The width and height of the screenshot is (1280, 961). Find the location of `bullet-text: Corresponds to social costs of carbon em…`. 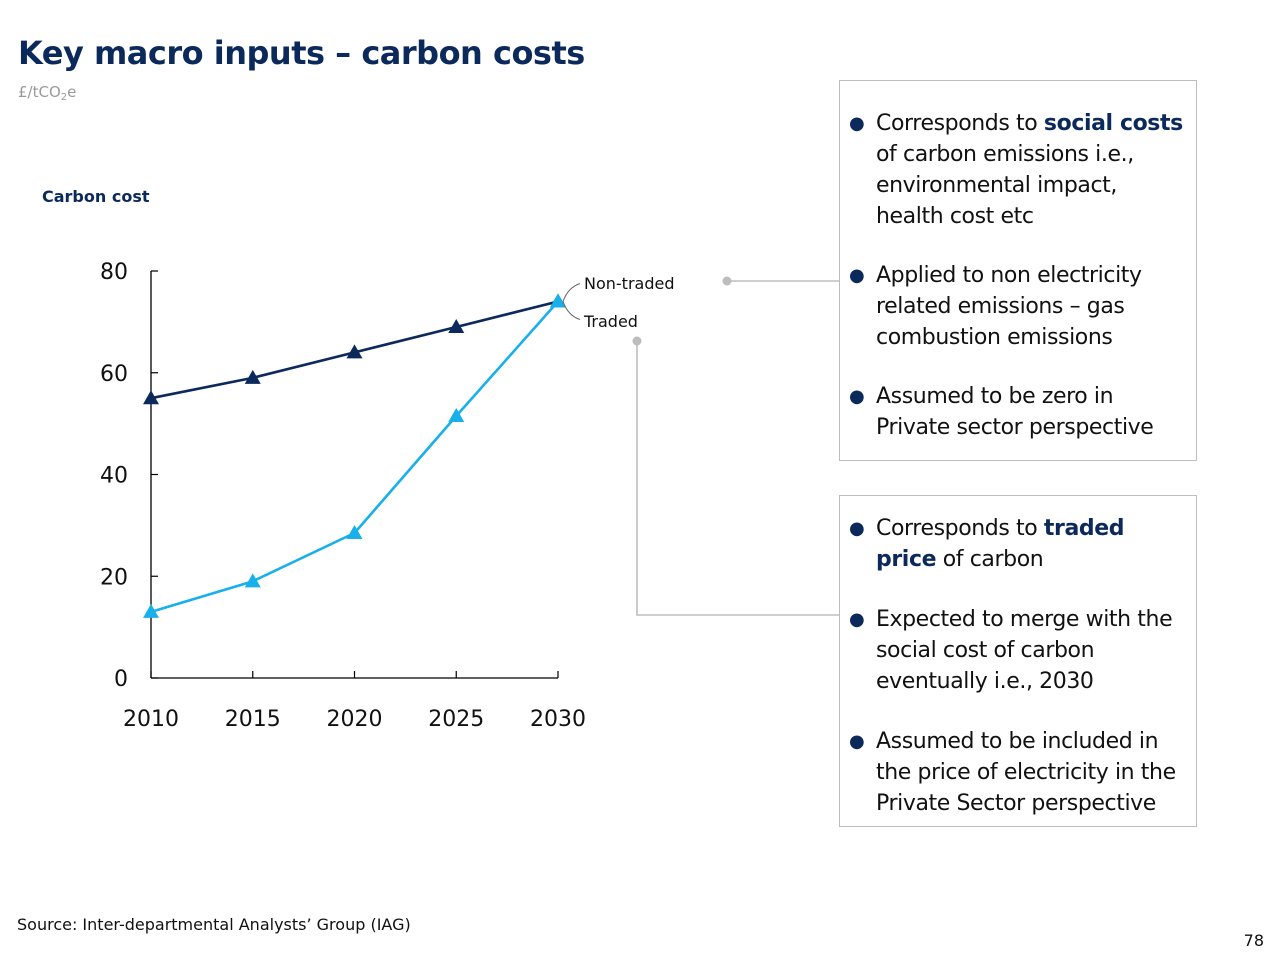

bullet-text: Corresponds to social costs of carbon em… is located at coordinates (1029, 170).